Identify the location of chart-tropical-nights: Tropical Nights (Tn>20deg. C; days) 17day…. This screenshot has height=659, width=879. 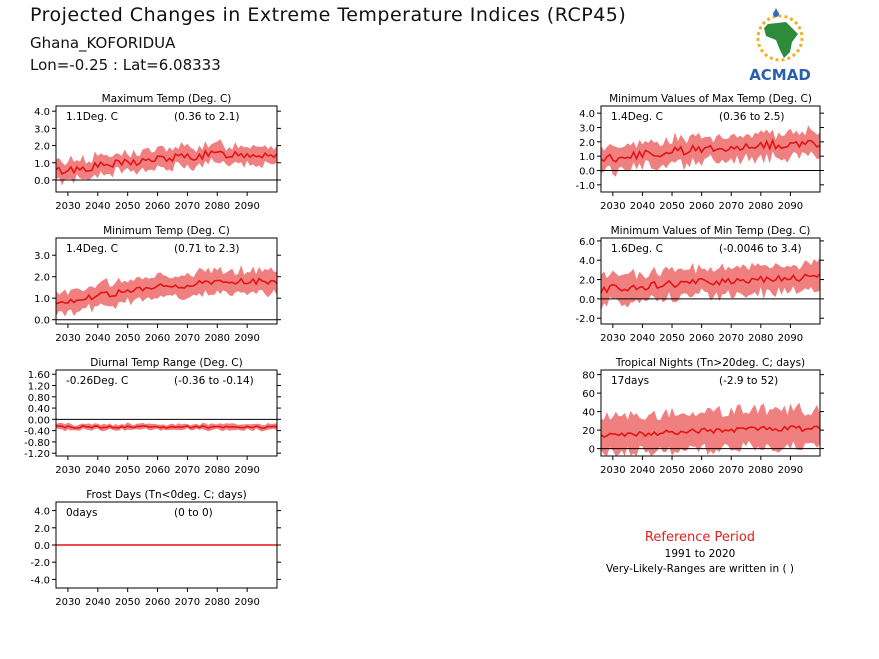
(703, 416).